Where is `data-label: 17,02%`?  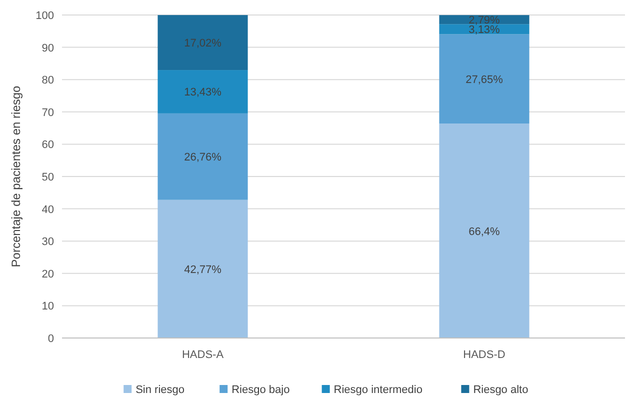 data-label: 17,02% is located at coordinates (203, 44).